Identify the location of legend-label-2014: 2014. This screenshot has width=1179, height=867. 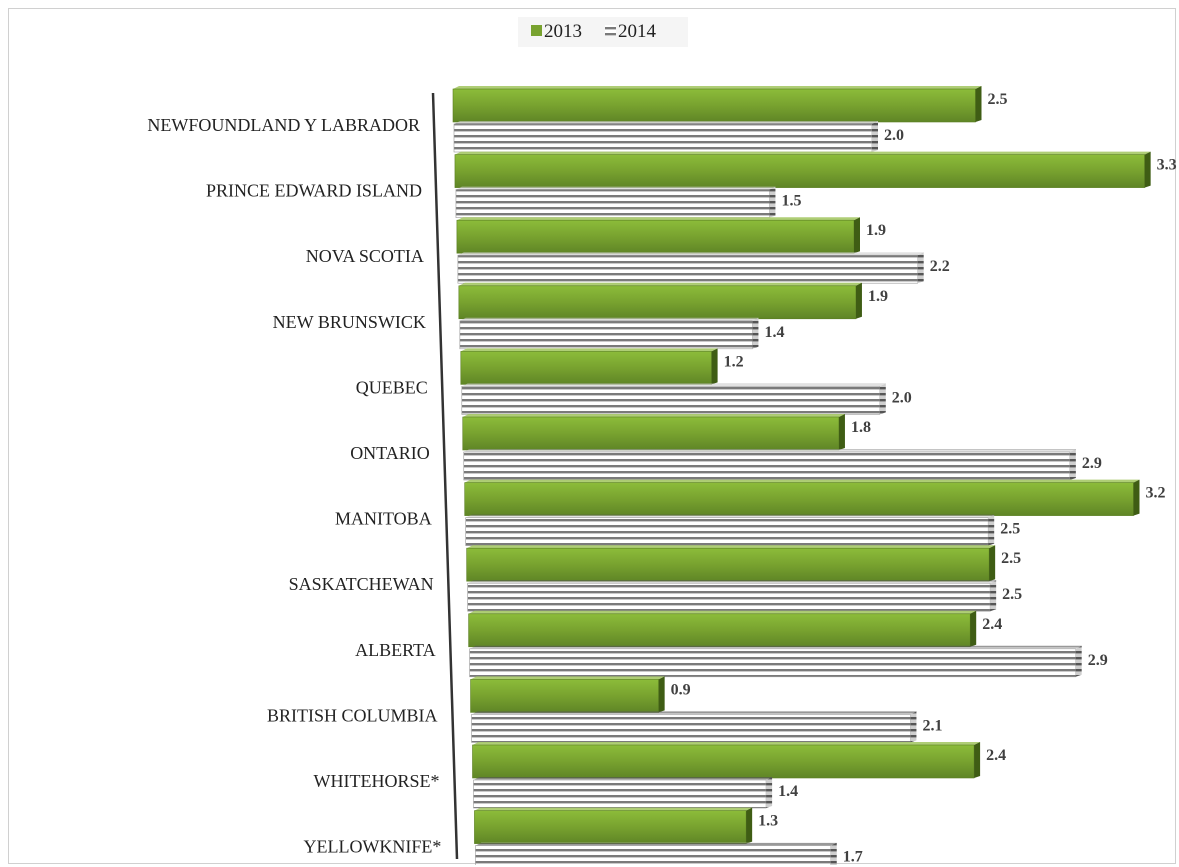
(637, 31).